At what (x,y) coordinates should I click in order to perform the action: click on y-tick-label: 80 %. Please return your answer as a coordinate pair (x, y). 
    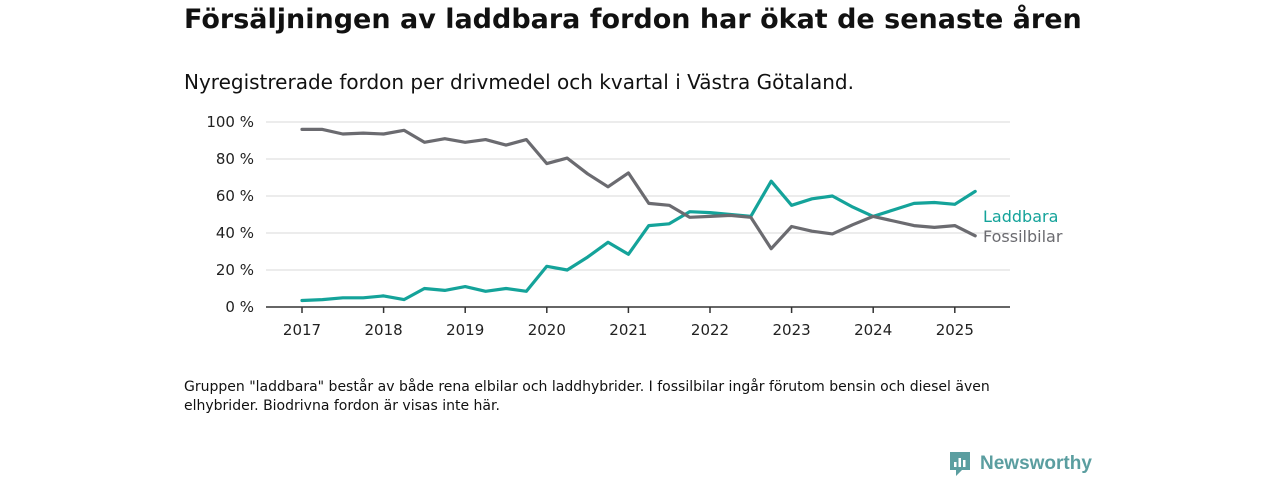
    Looking at the image, I should click on (235, 159).